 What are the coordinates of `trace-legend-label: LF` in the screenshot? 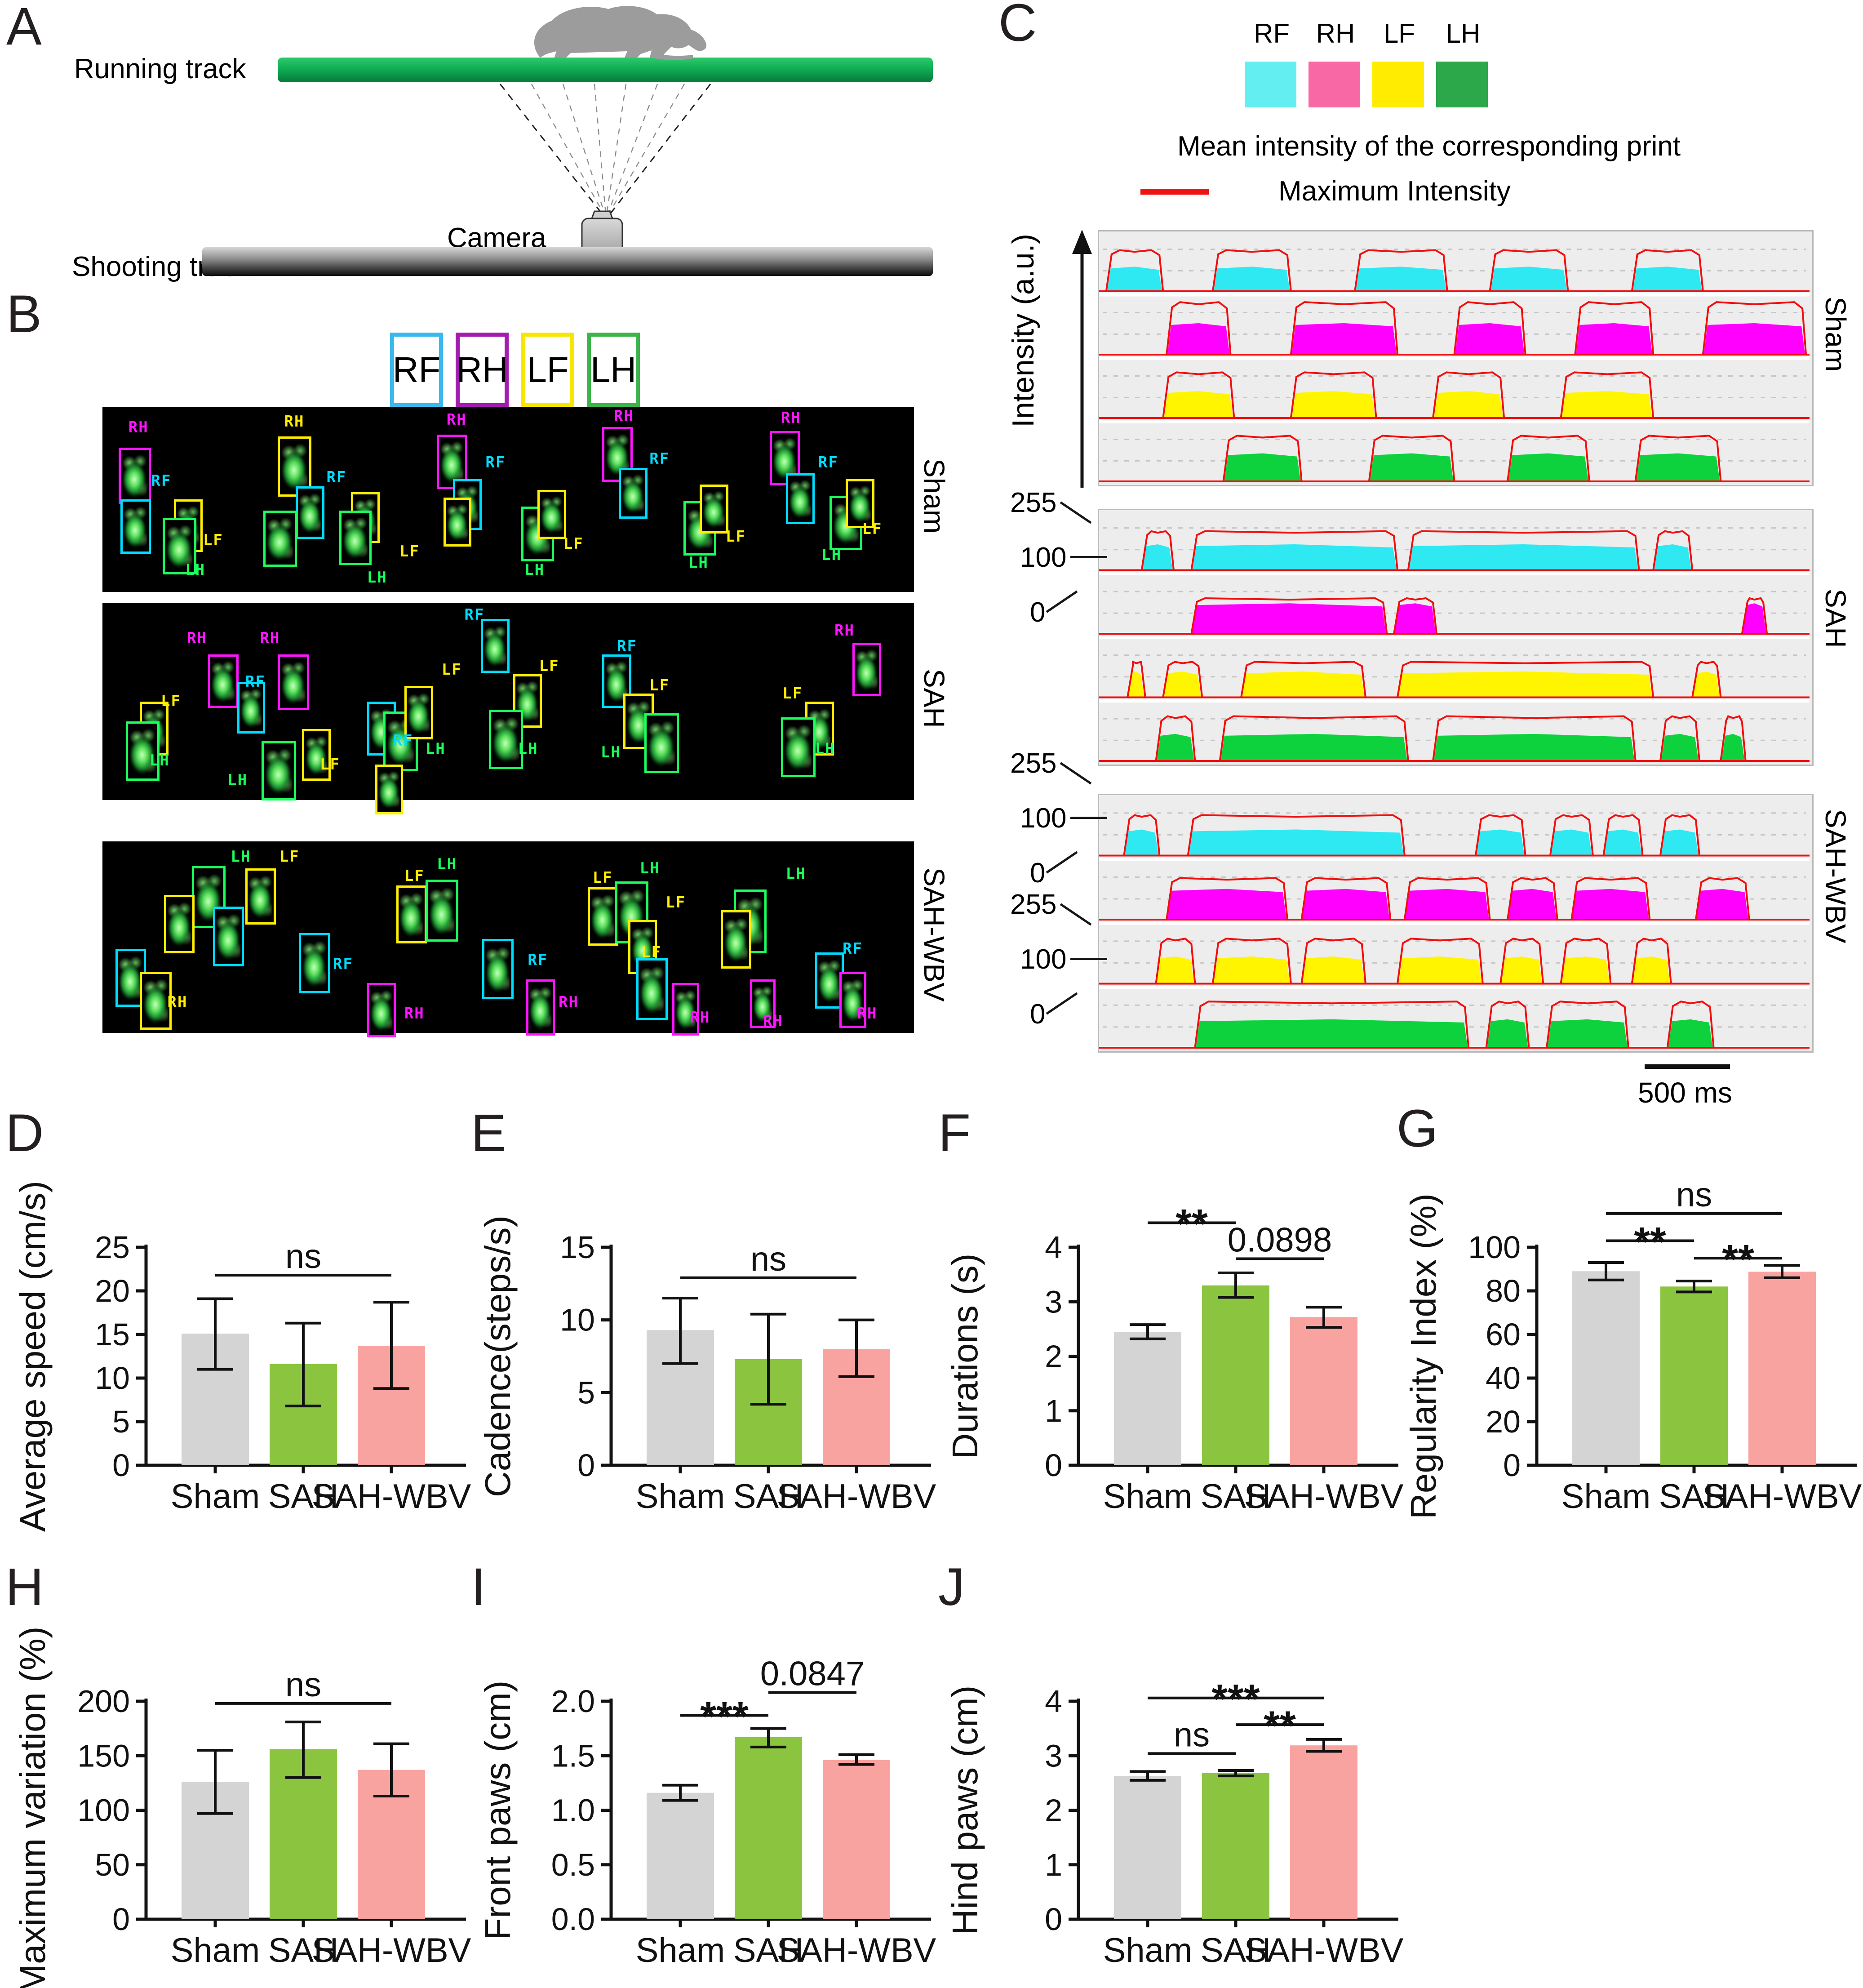 It's located at (1399, 33).